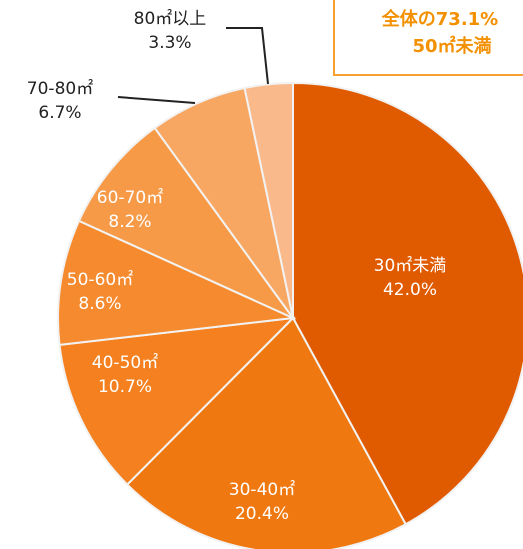  I want to click on annotation: 50㎡未満, so click(451, 46).